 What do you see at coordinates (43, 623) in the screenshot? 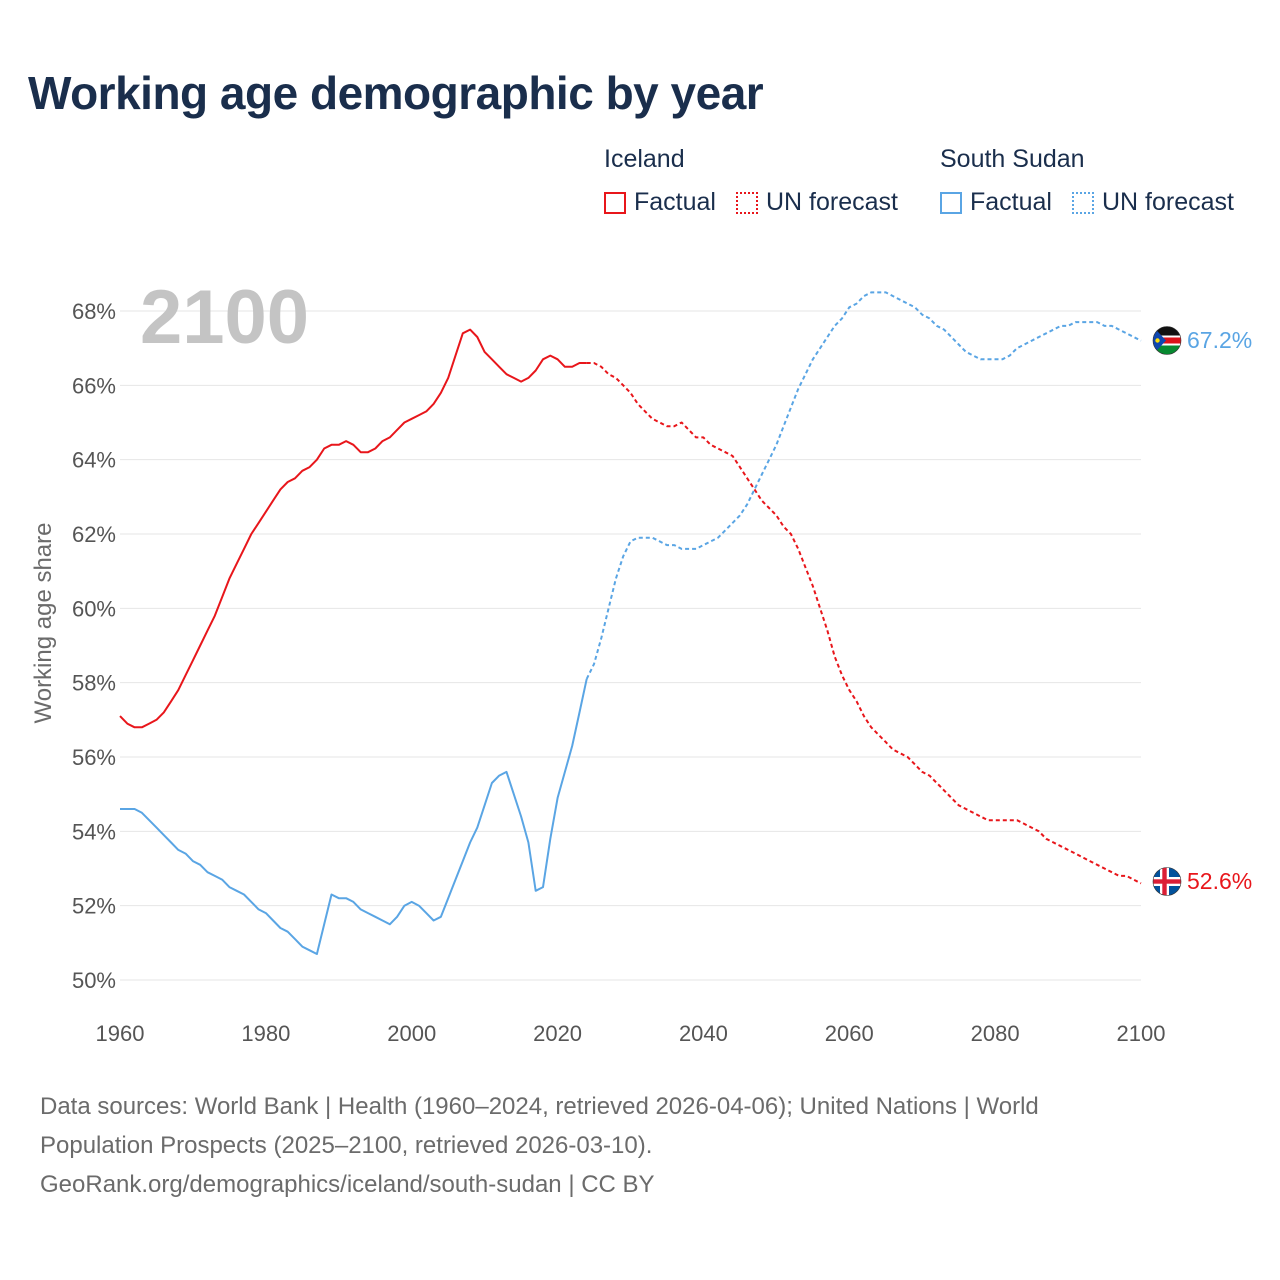
I see `y-axis-label: Working age share` at bounding box center [43, 623].